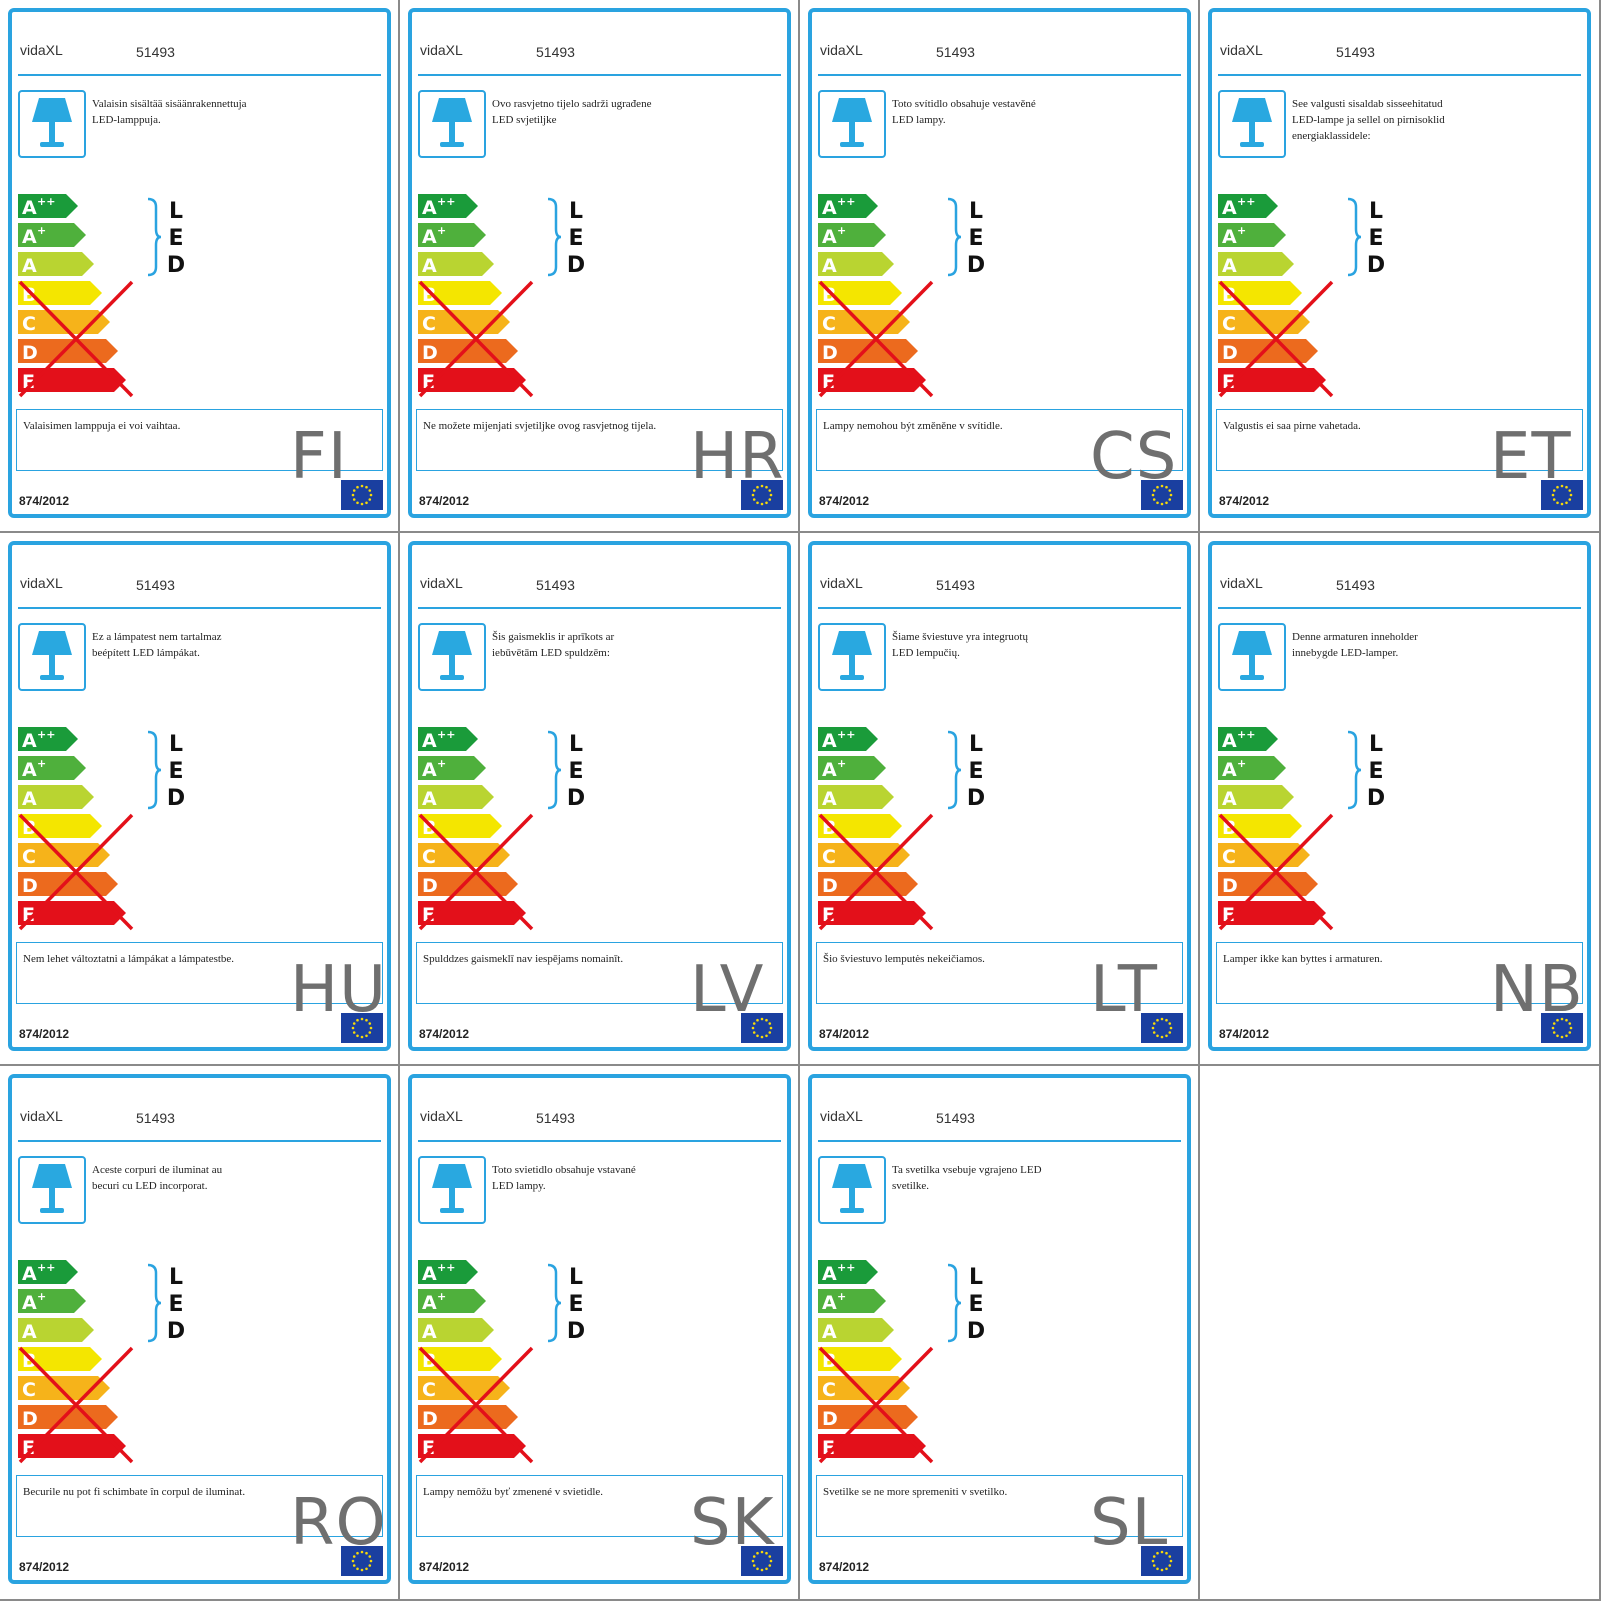  I want to click on svg-text: D, so click(1230, 353).